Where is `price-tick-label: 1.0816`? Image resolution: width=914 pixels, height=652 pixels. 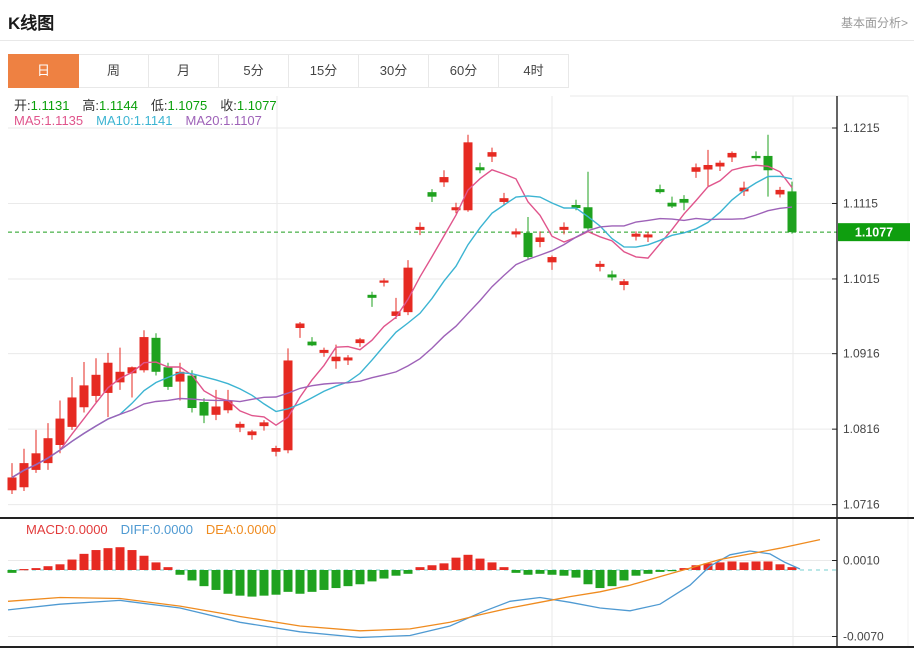
price-tick-label: 1.0816 is located at coordinates (861, 429).